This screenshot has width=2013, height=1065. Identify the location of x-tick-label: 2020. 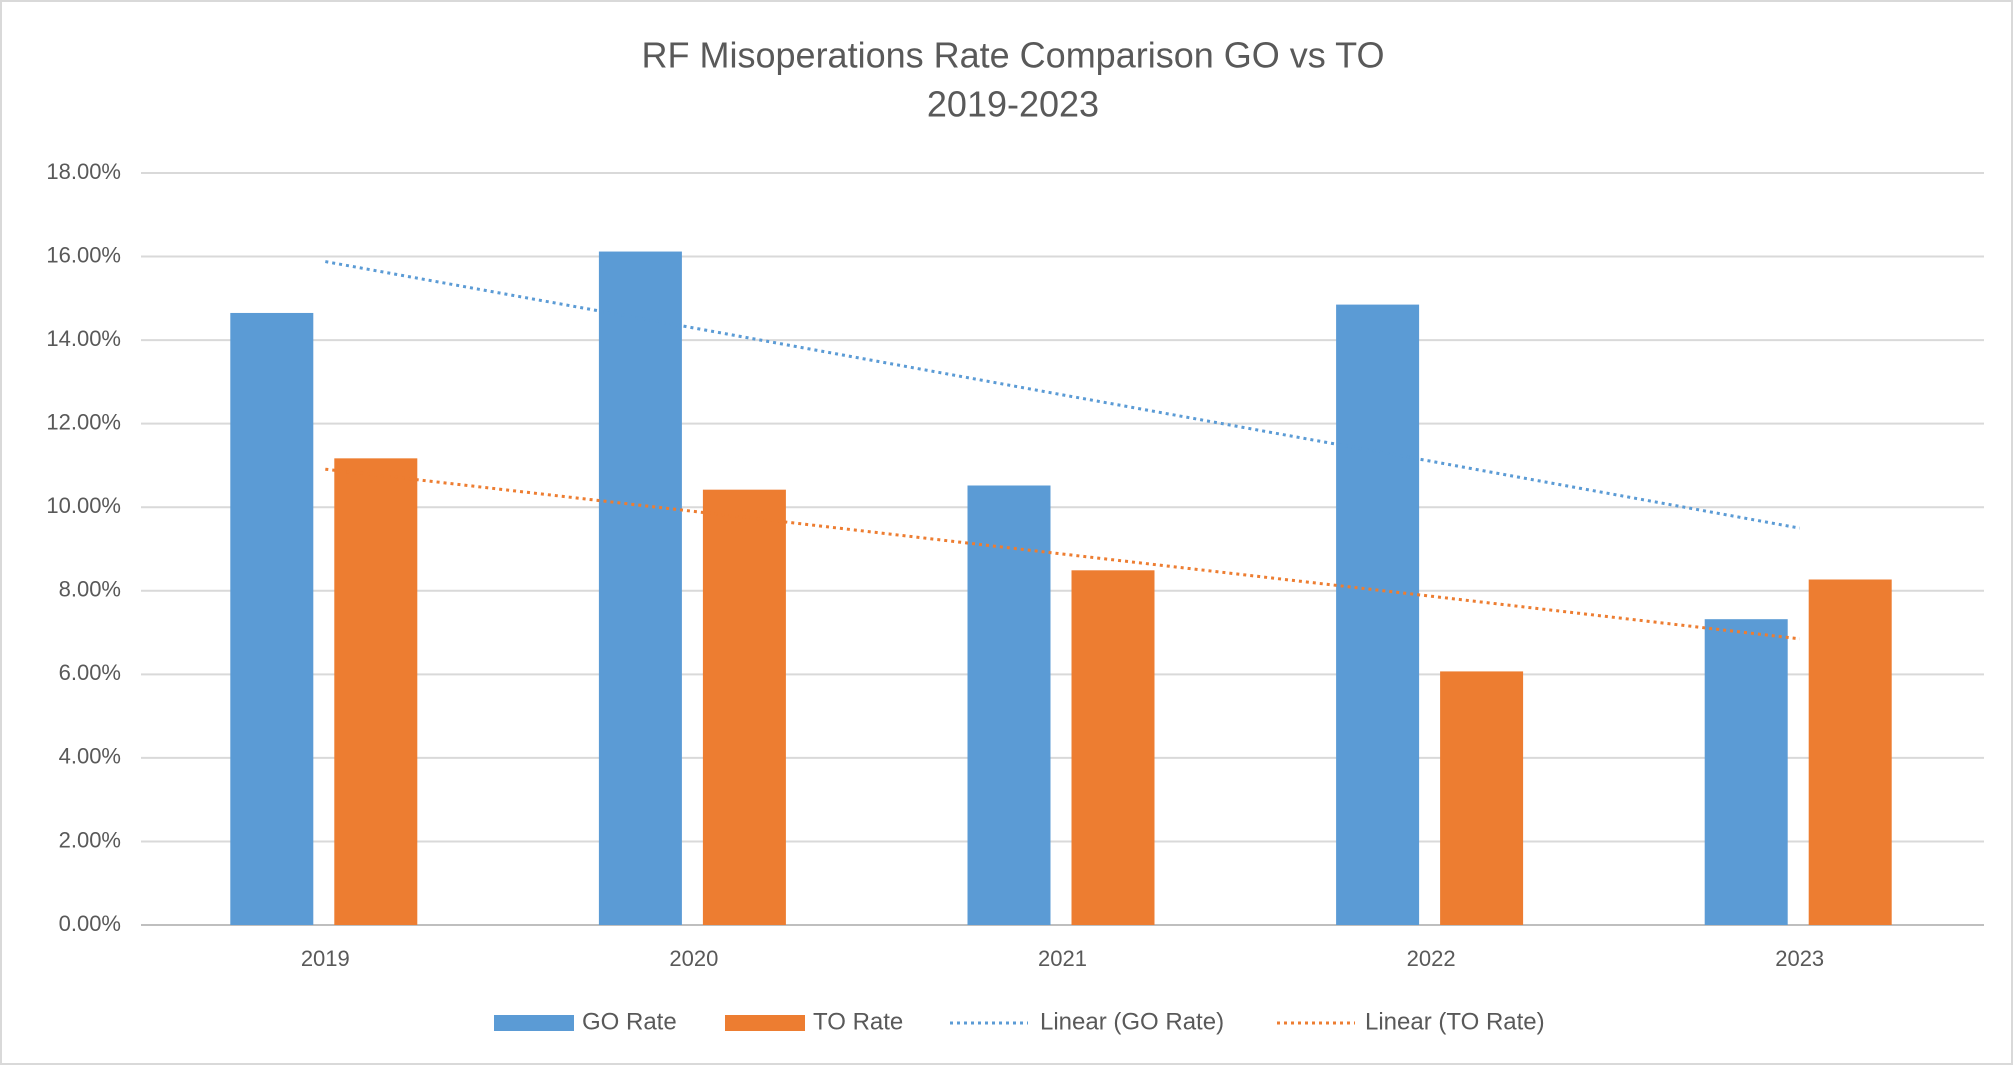
(693, 958).